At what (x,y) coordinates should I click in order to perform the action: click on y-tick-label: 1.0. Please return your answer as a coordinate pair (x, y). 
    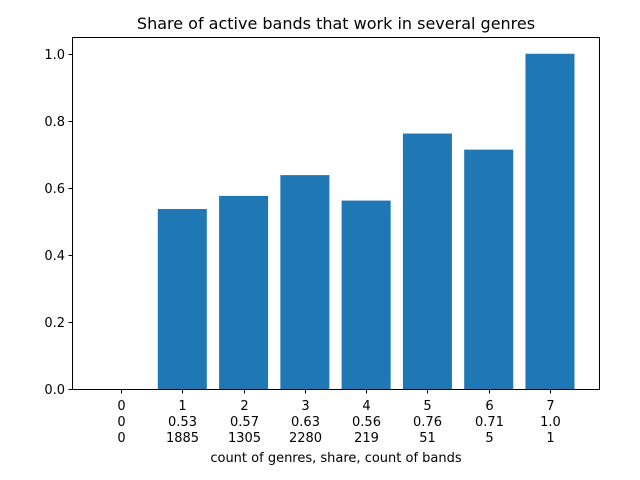
    Looking at the image, I should click on (54, 55).